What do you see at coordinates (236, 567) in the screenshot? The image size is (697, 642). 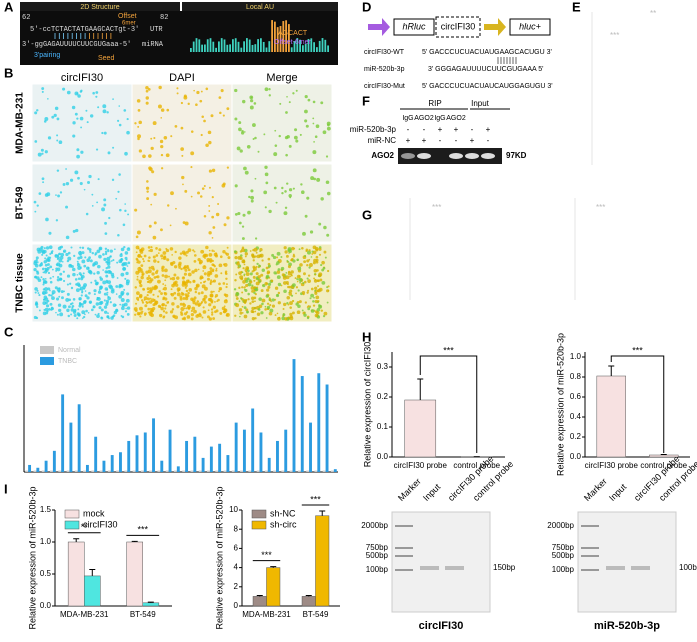 I see `y-tick-label: 4` at bounding box center [236, 567].